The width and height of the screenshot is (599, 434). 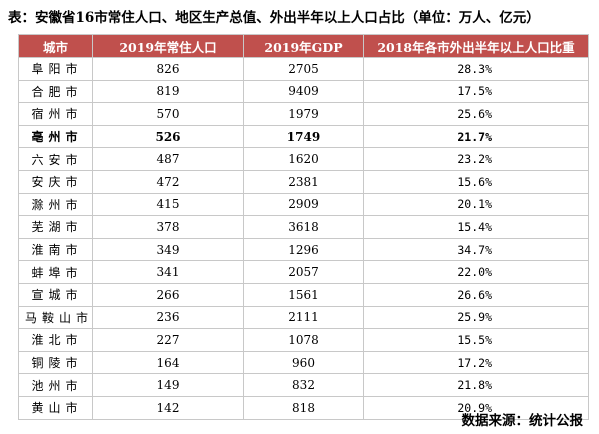 I want to click on cell-outflow-ratio: 15.6%, so click(x=476, y=181).